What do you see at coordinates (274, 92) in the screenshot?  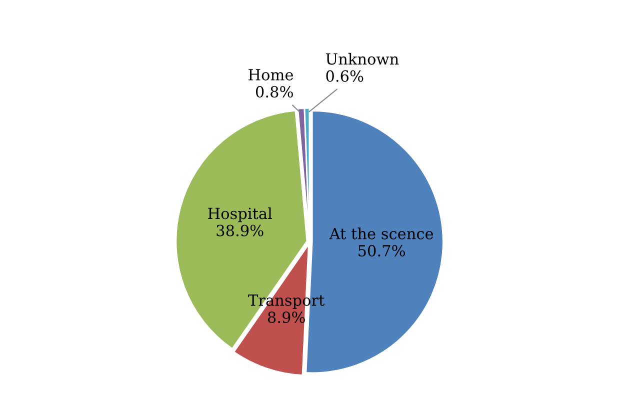 I see `data-label: 0.8%` at bounding box center [274, 92].